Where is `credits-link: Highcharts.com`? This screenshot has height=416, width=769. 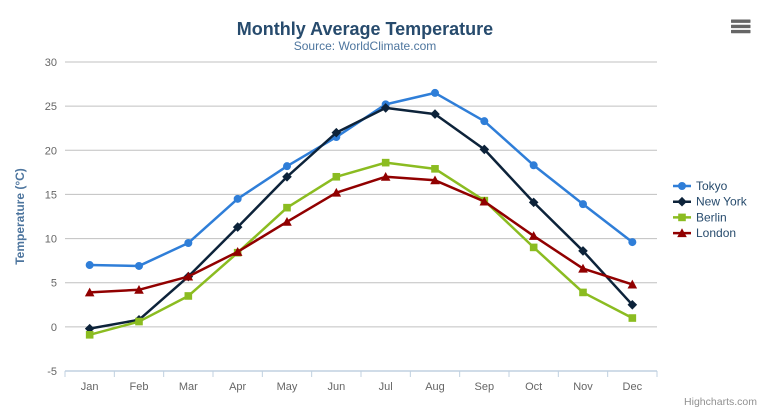 credits-link: Highcharts.com is located at coordinates (720, 402).